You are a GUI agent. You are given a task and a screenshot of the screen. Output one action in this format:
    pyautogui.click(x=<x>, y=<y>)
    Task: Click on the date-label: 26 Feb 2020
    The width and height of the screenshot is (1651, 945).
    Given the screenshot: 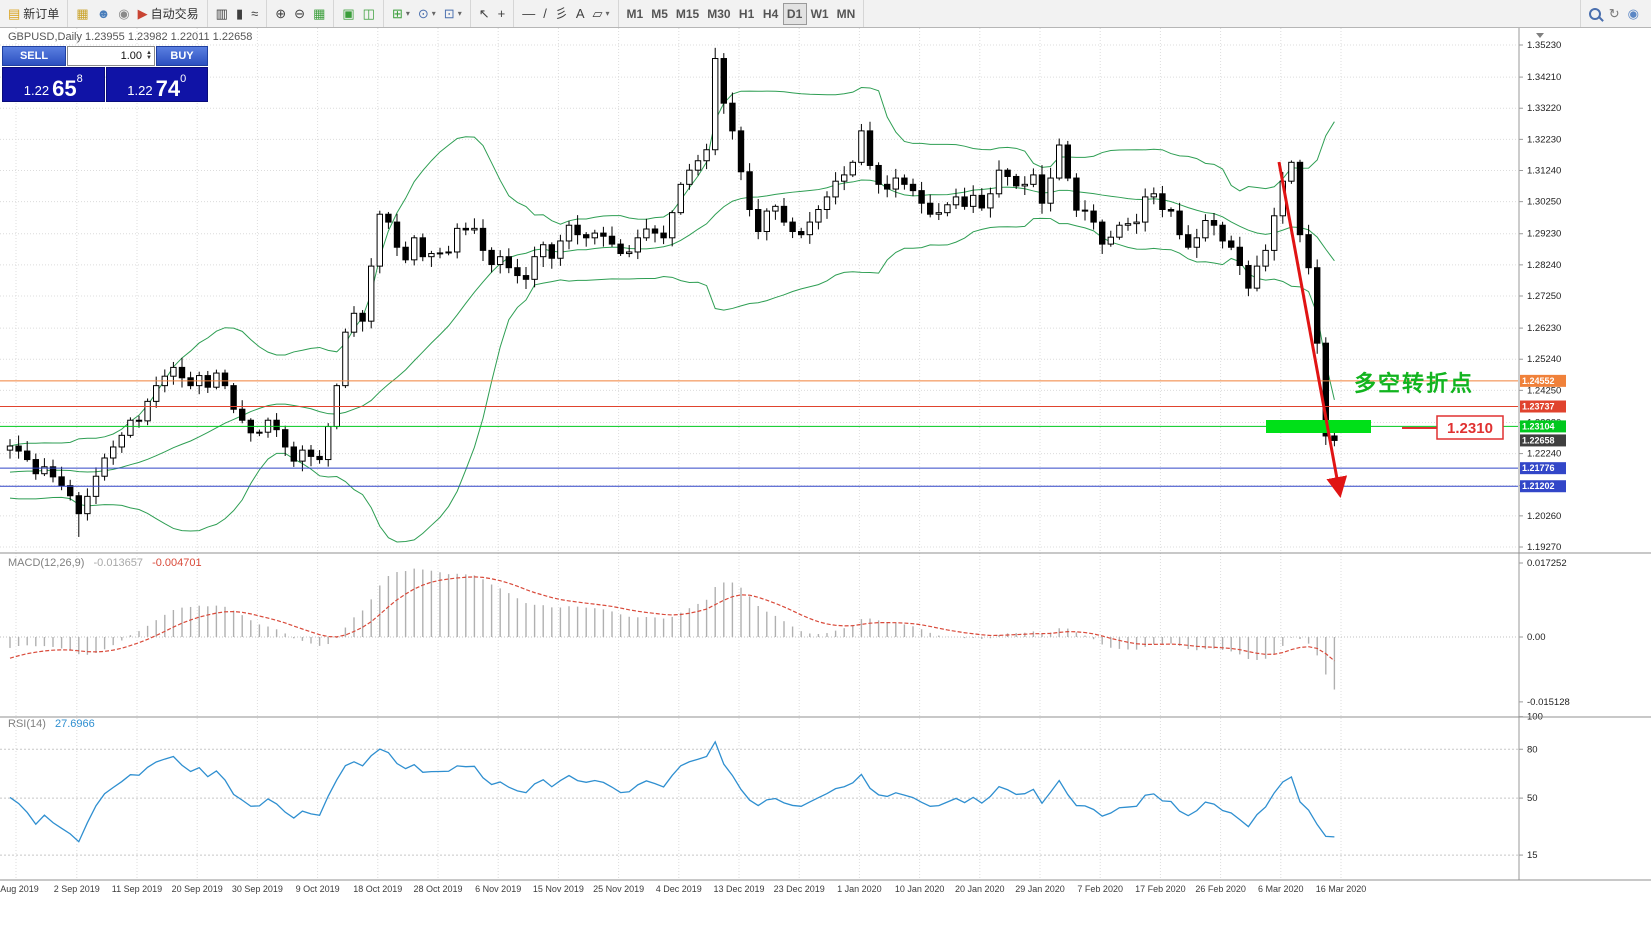 What is the action you would take?
    pyautogui.click(x=1220, y=889)
    